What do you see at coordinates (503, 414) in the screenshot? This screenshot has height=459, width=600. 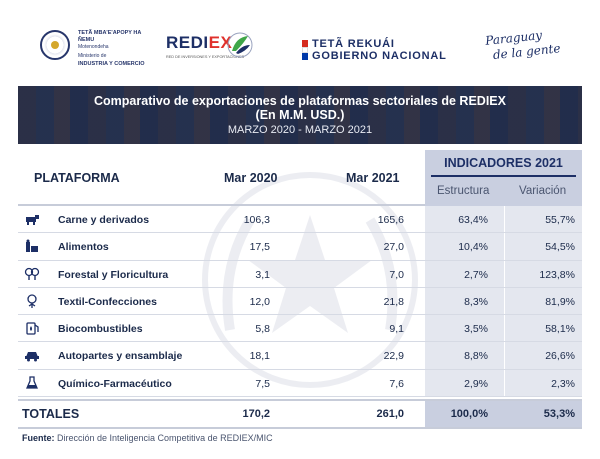 I see `totals-indicators-bg` at bounding box center [503, 414].